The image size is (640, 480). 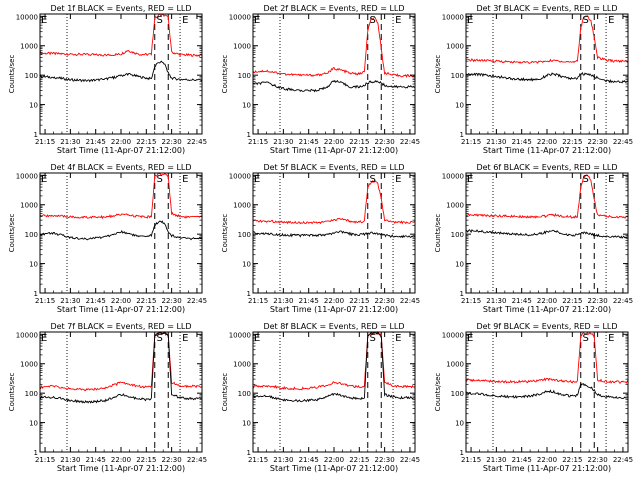 What do you see at coordinates (546, 8) in the screenshot?
I see `panel-title: Det 3f BLACK = Events, RED = LLD` at bounding box center [546, 8].